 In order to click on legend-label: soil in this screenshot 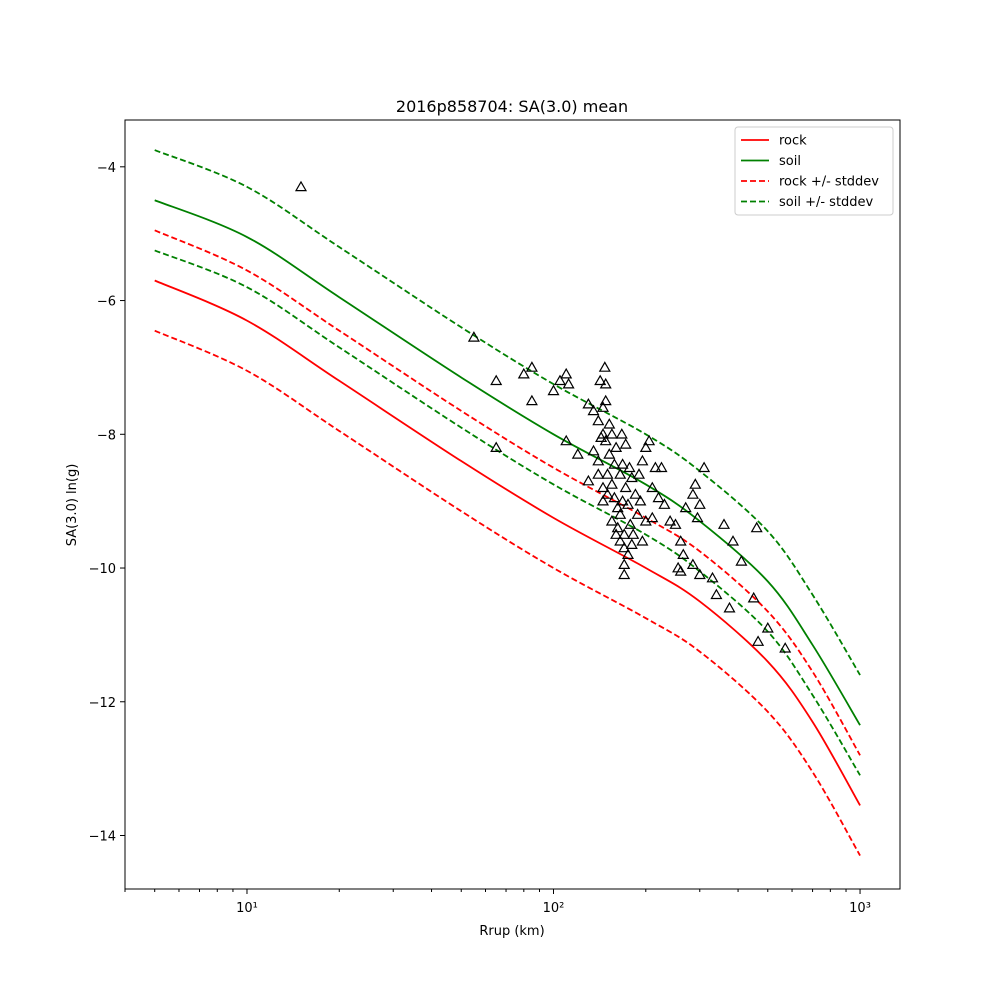, I will do `click(790, 161)`.